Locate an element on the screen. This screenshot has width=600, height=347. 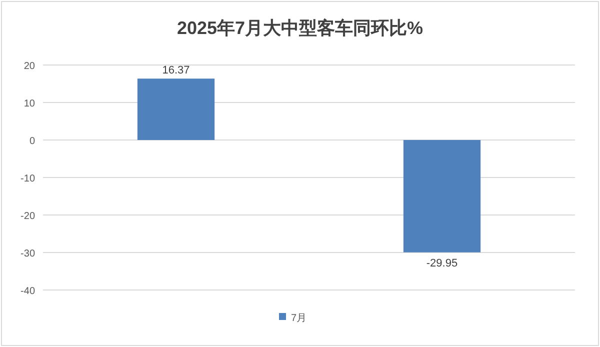
chart-title: 2025年7月大中型客车同环比% is located at coordinates (300, 28).